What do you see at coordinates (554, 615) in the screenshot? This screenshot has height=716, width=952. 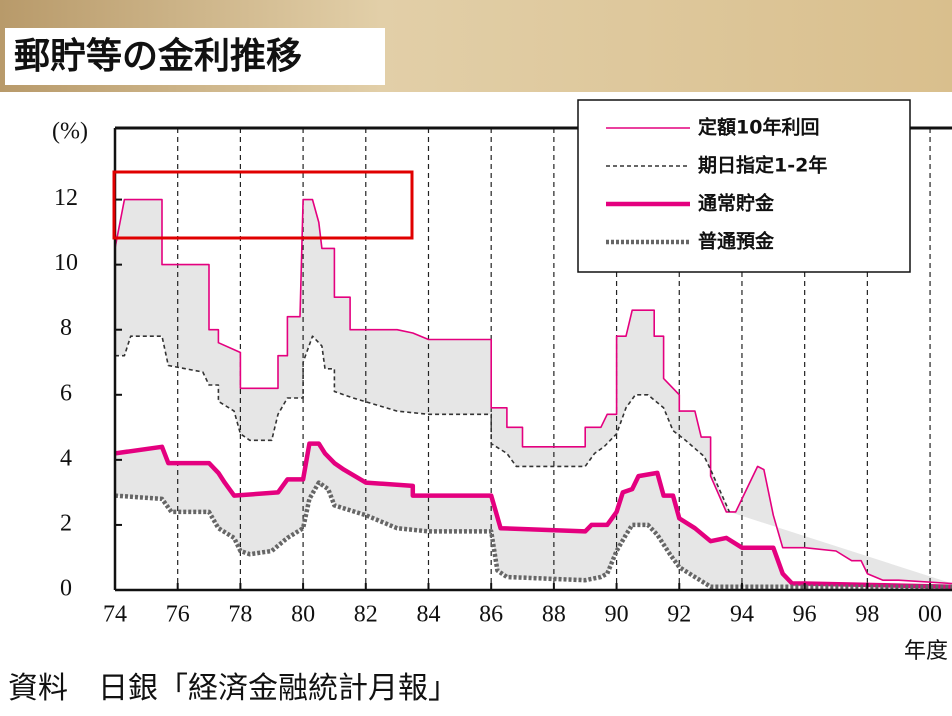 I see `x-tick-label: 88` at bounding box center [554, 615].